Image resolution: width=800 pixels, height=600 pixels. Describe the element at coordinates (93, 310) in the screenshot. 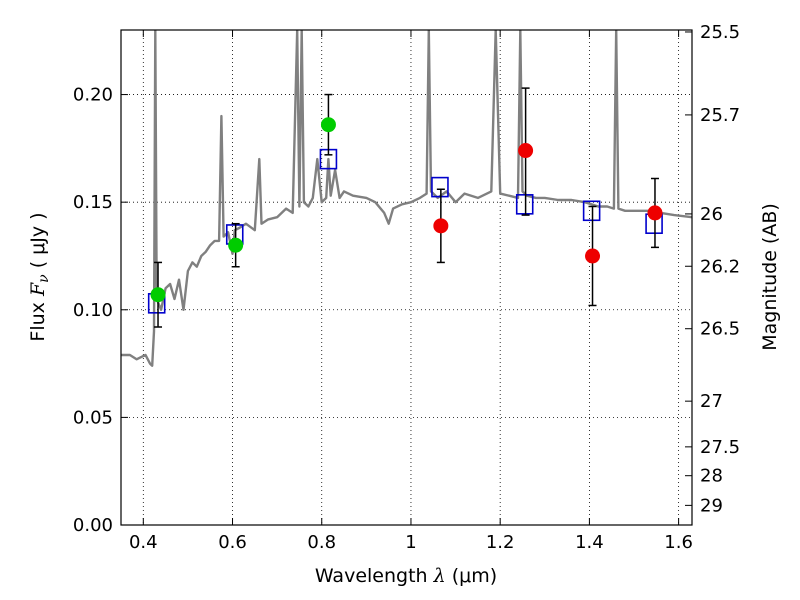

I see `y-tick-label: 0.10` at that location.